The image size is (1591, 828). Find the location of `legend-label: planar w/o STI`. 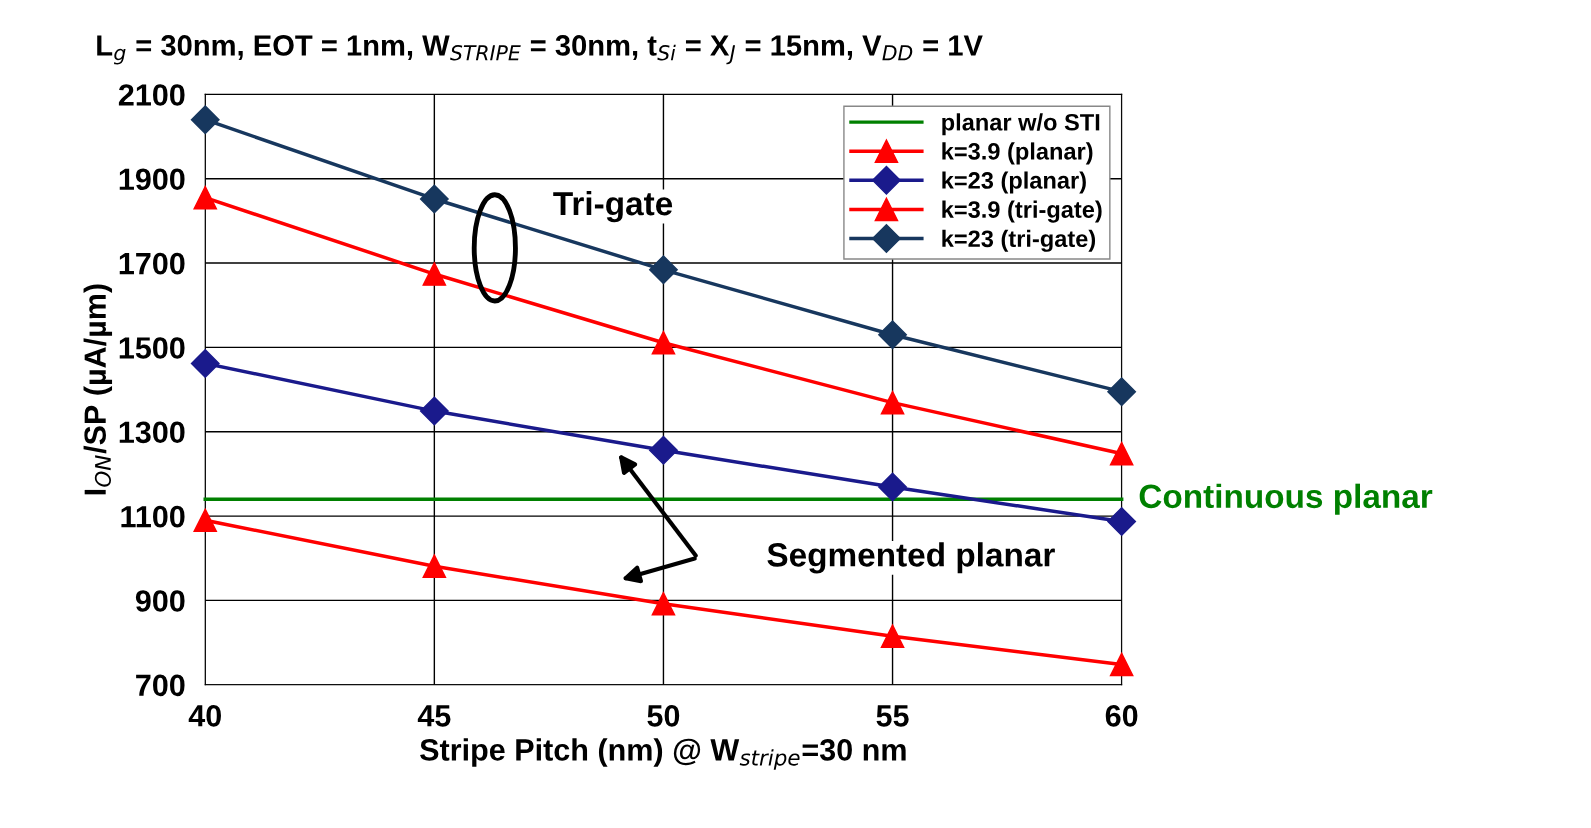

legend-label: planar w/o STI is located at coordinates (1021, 124).